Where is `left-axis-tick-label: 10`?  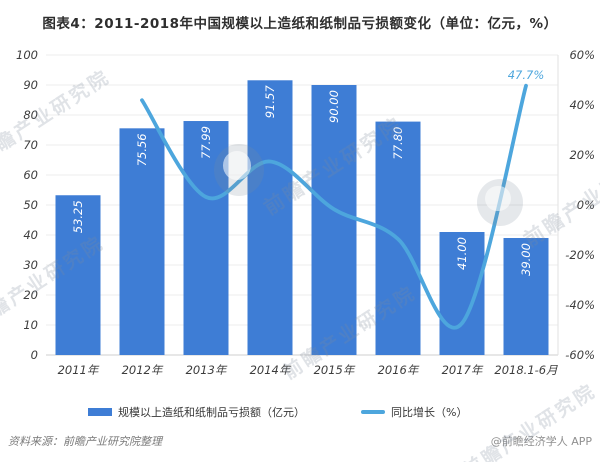 left-axis-tick-label: 10 is located at coordinates (30, 325).